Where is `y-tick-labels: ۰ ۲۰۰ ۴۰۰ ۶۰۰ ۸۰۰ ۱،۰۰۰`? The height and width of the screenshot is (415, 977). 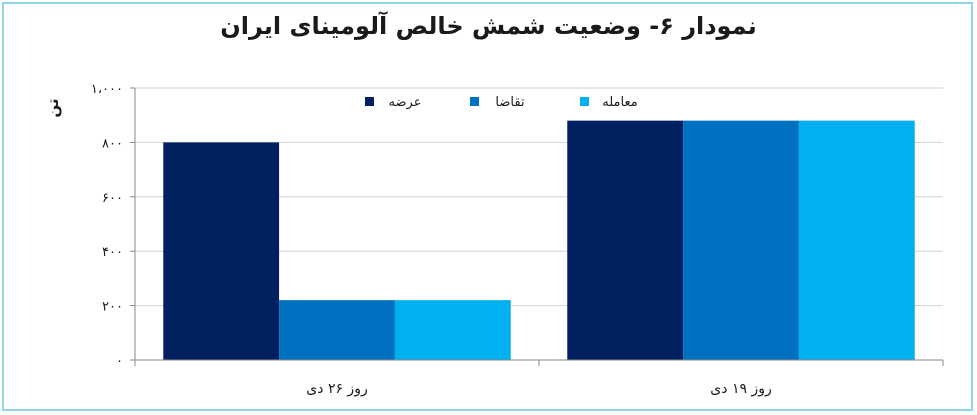
y-tick-labels: ۰ ۲۰۰ ۴۰۰ ۶۰۰ ۸۰۰ ۱،۰۰۰ is located at coordinates (107, 225).